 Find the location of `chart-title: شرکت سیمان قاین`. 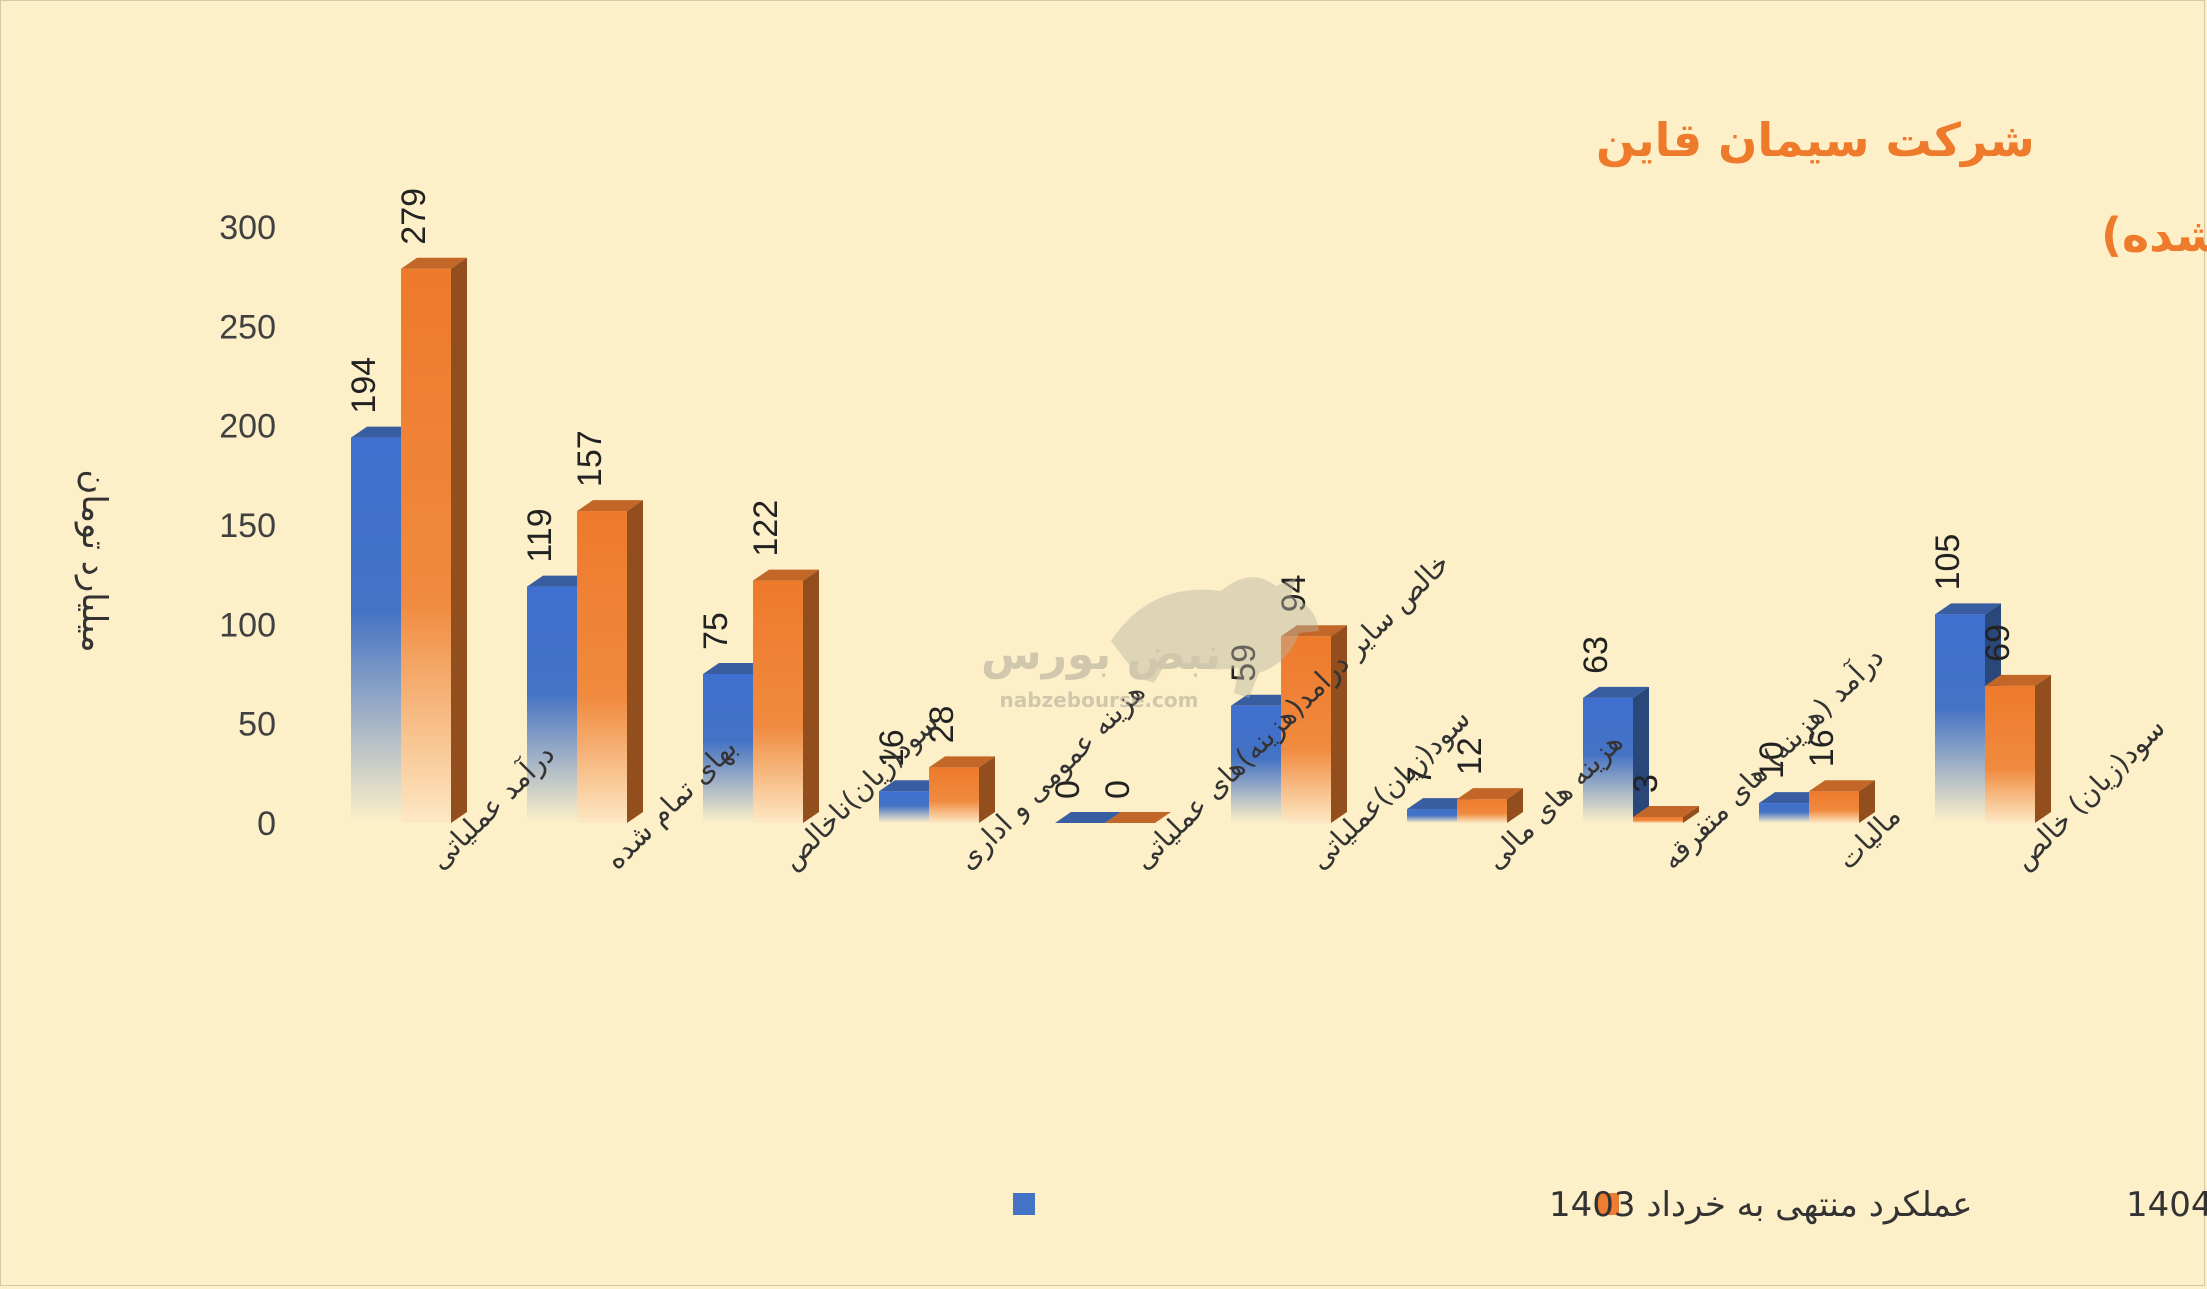

chart-title: شرکت سیمان قاین is located at coordinates (1815, 140).